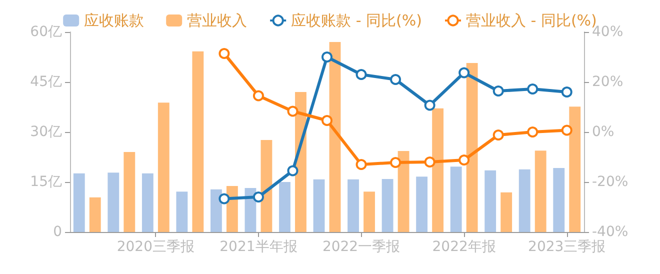  Describe the element at coordinates (567, 247) in the screenshot. I see `x-tick-label: 2023三季报` at that location.